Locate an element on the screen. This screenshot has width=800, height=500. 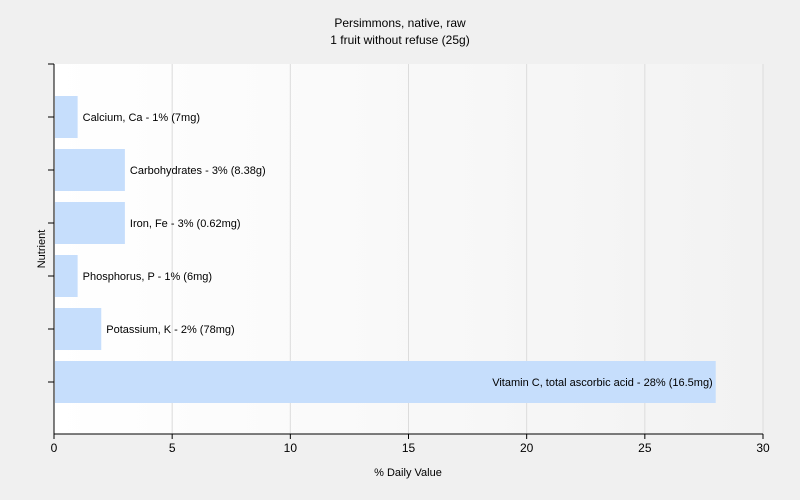
bar-label: Iron, Fe - 3% (0.62mg) is located at coordinates (185, 224).